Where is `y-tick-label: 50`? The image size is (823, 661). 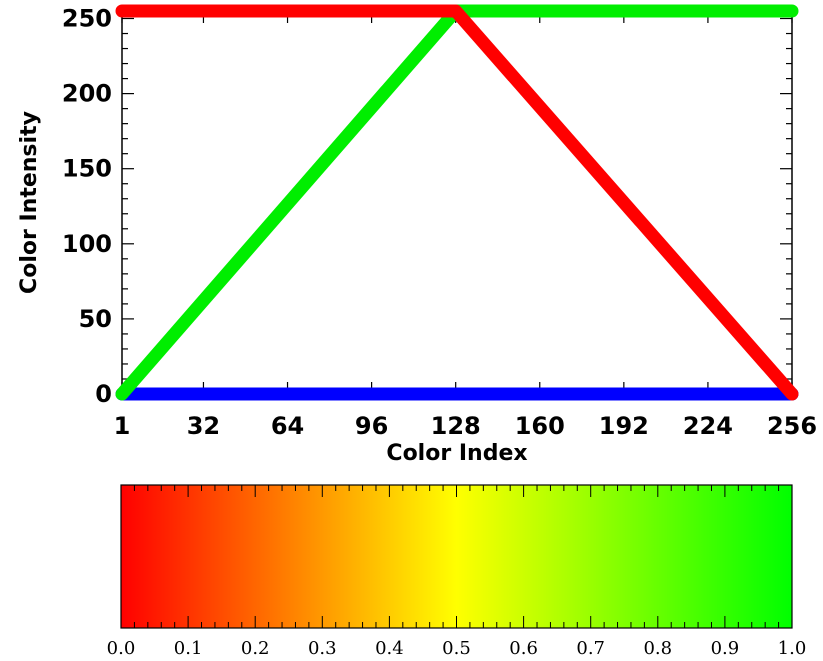 y-tick-label: 50 is located at coordinates (95, 319).